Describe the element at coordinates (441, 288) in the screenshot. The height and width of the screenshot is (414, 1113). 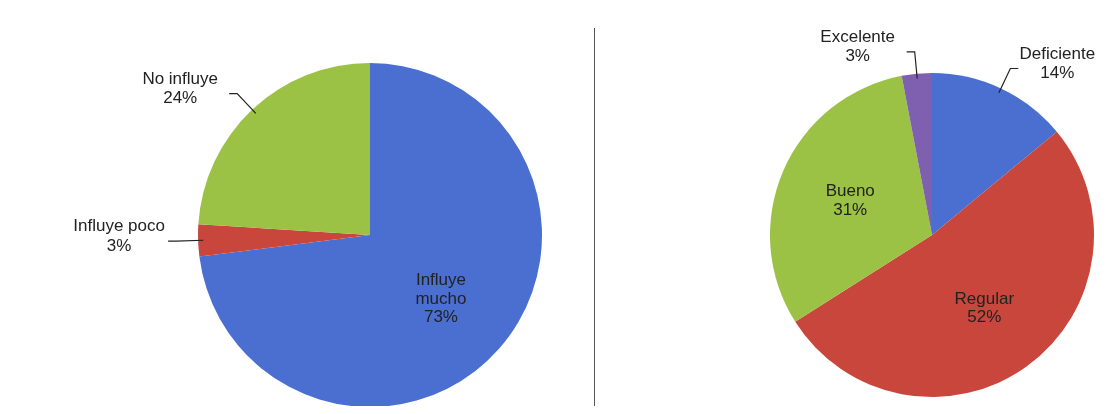
I see `slice-label: Influye mucho` at that location.